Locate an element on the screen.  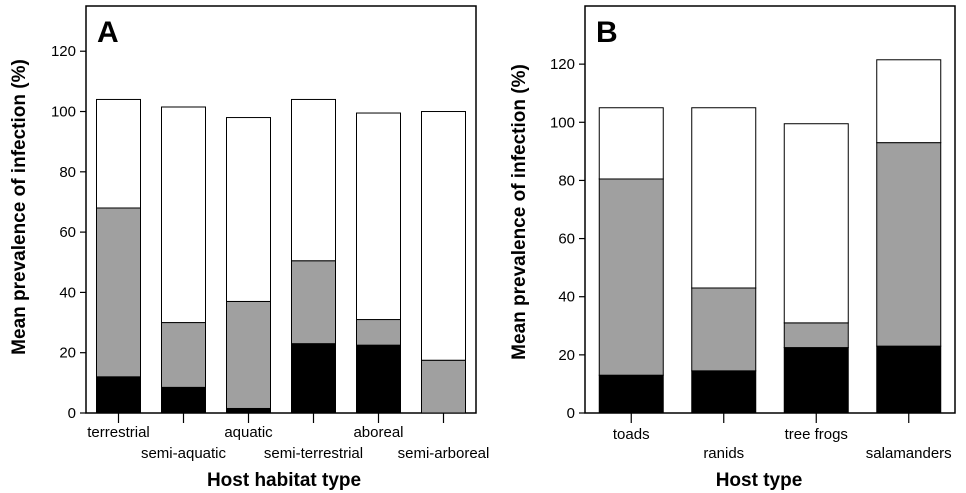
panel-a-letter: A is located at coordinates (108, 32).